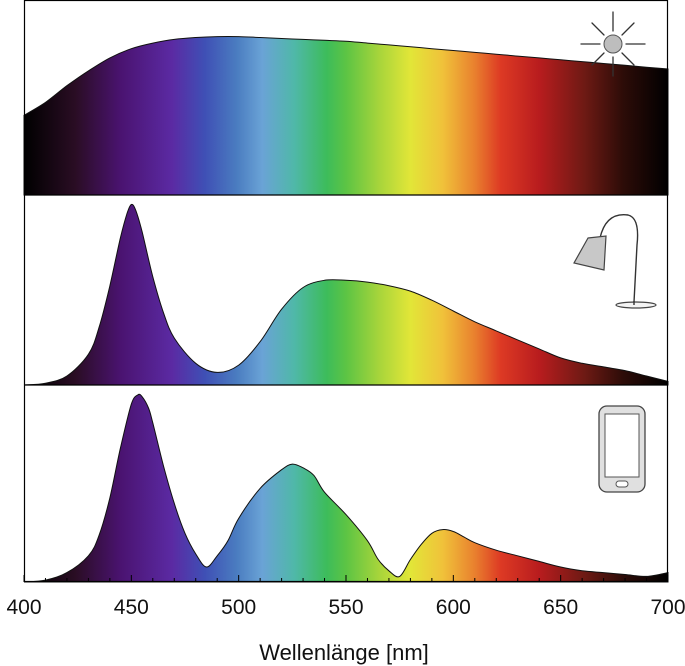 This screenshot has height=666, width=685. Describe the element at coordinates (560, 607) in the screenshot. I see `x-tick-label: 650` at that location.